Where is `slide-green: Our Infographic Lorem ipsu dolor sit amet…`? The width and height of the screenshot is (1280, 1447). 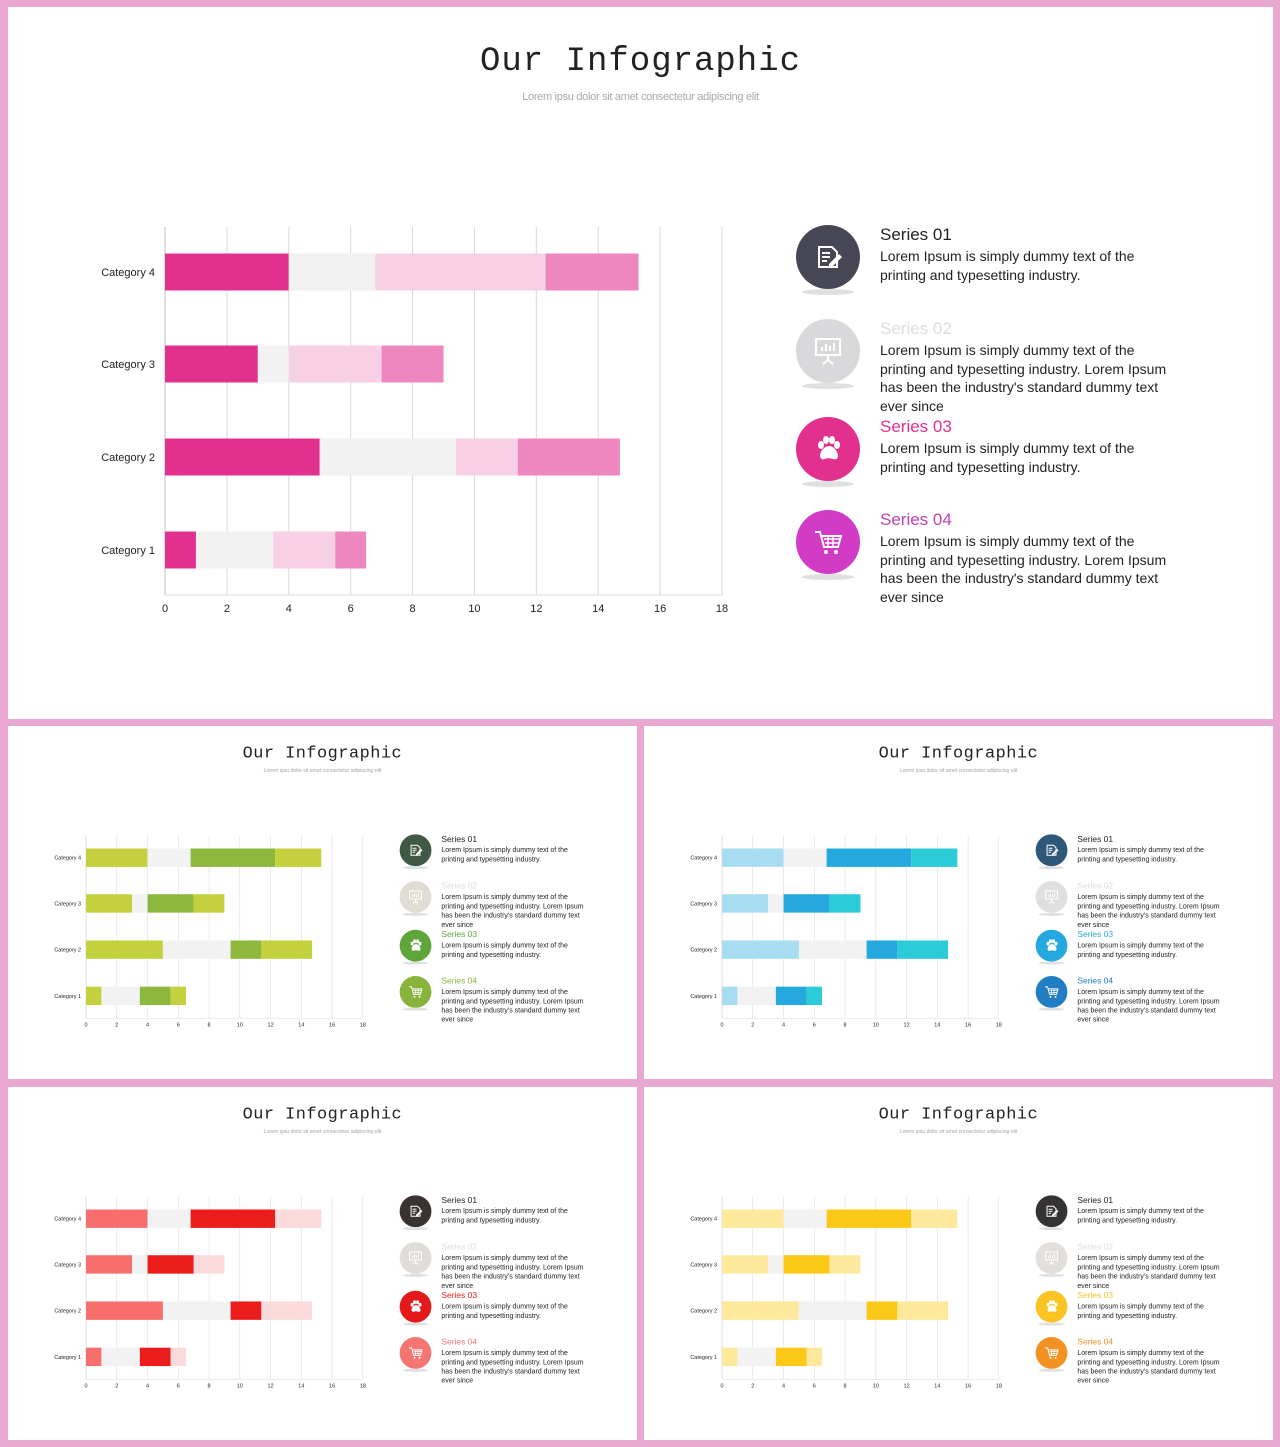 slide-green: Our Infographic Lorem ipsu dolor sit amet… is located at coordinates (322, 902).